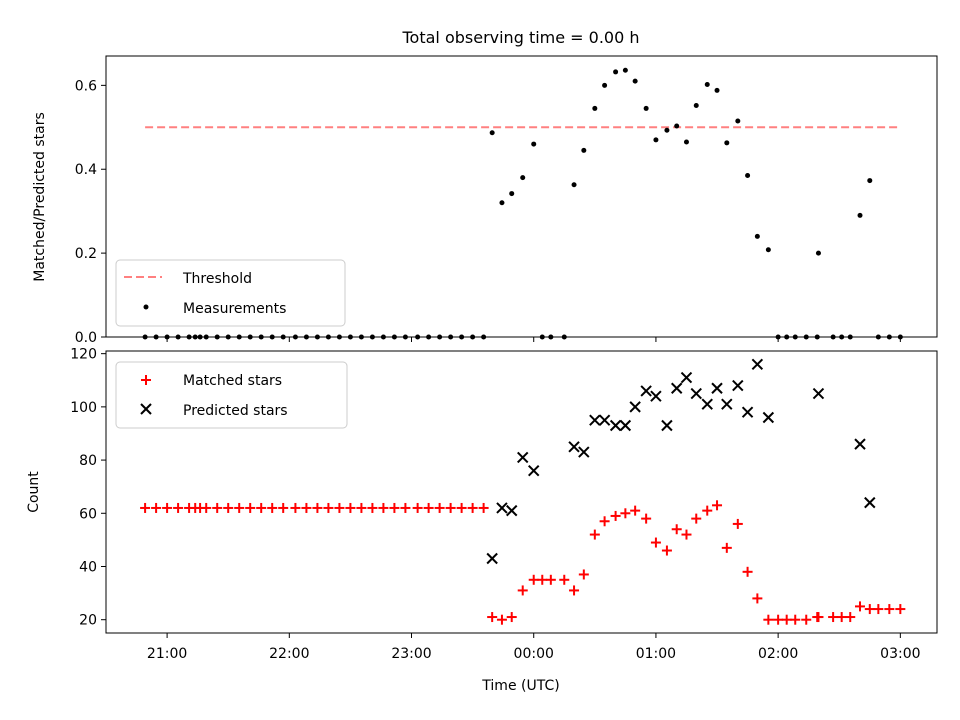 This screenshot has width=960, height=720. What do you see at coordinates (900, 654) in the screenshot?
I see `x-tick-label: 03:00` at bounding box center [900, 654].